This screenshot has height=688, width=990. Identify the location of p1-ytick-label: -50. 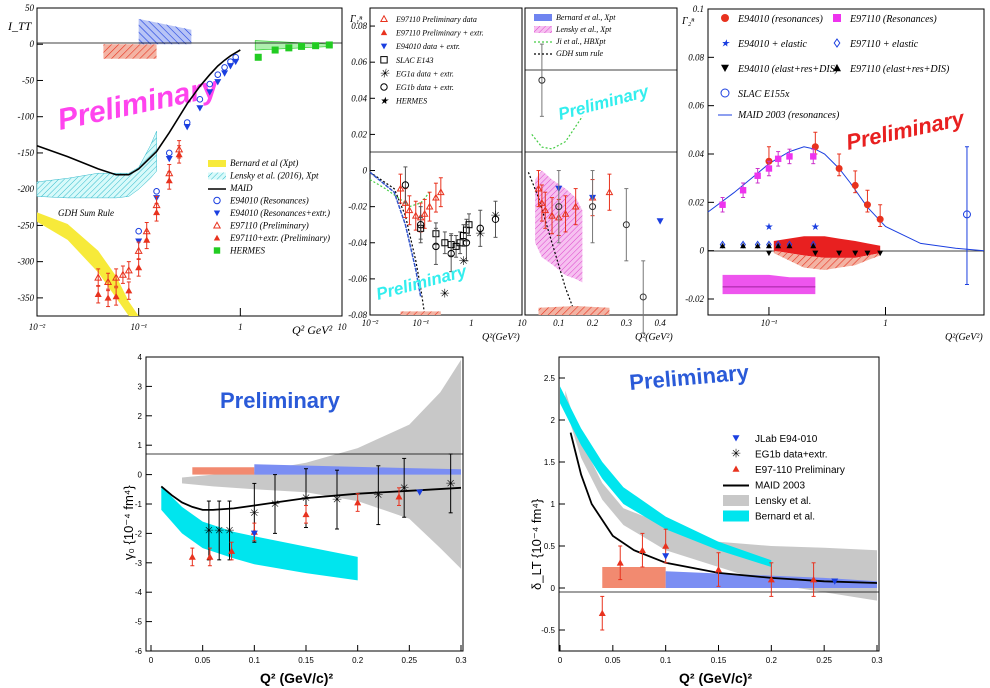
(28, 80).